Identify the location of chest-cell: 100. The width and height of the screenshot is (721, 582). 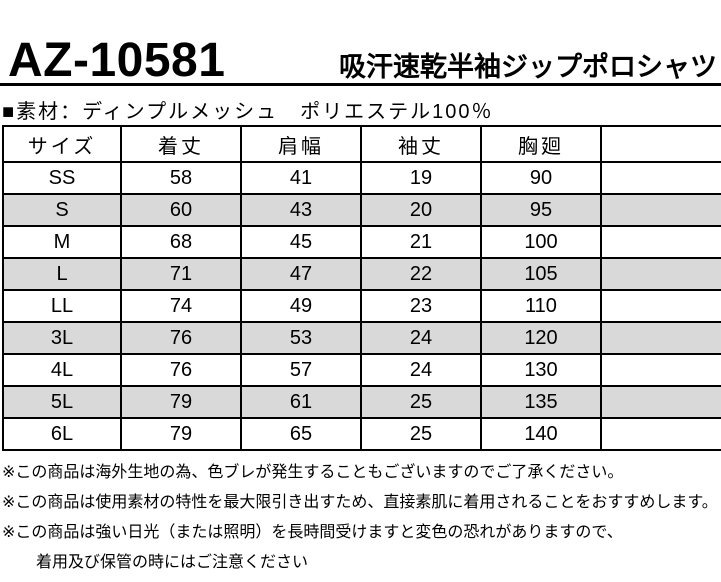
(541, 242).